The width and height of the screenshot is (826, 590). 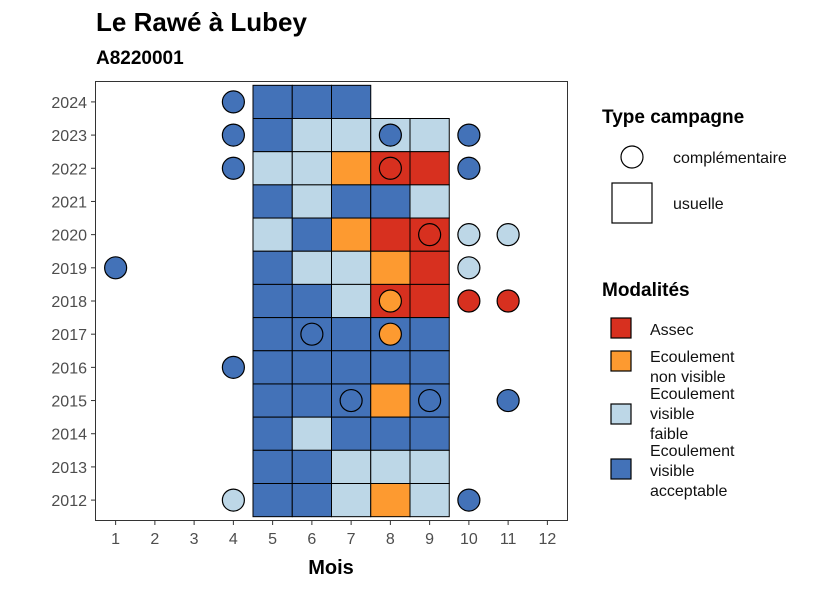 I want to click on legend-shape-title: Type campagne, so click(x=673, y=117).